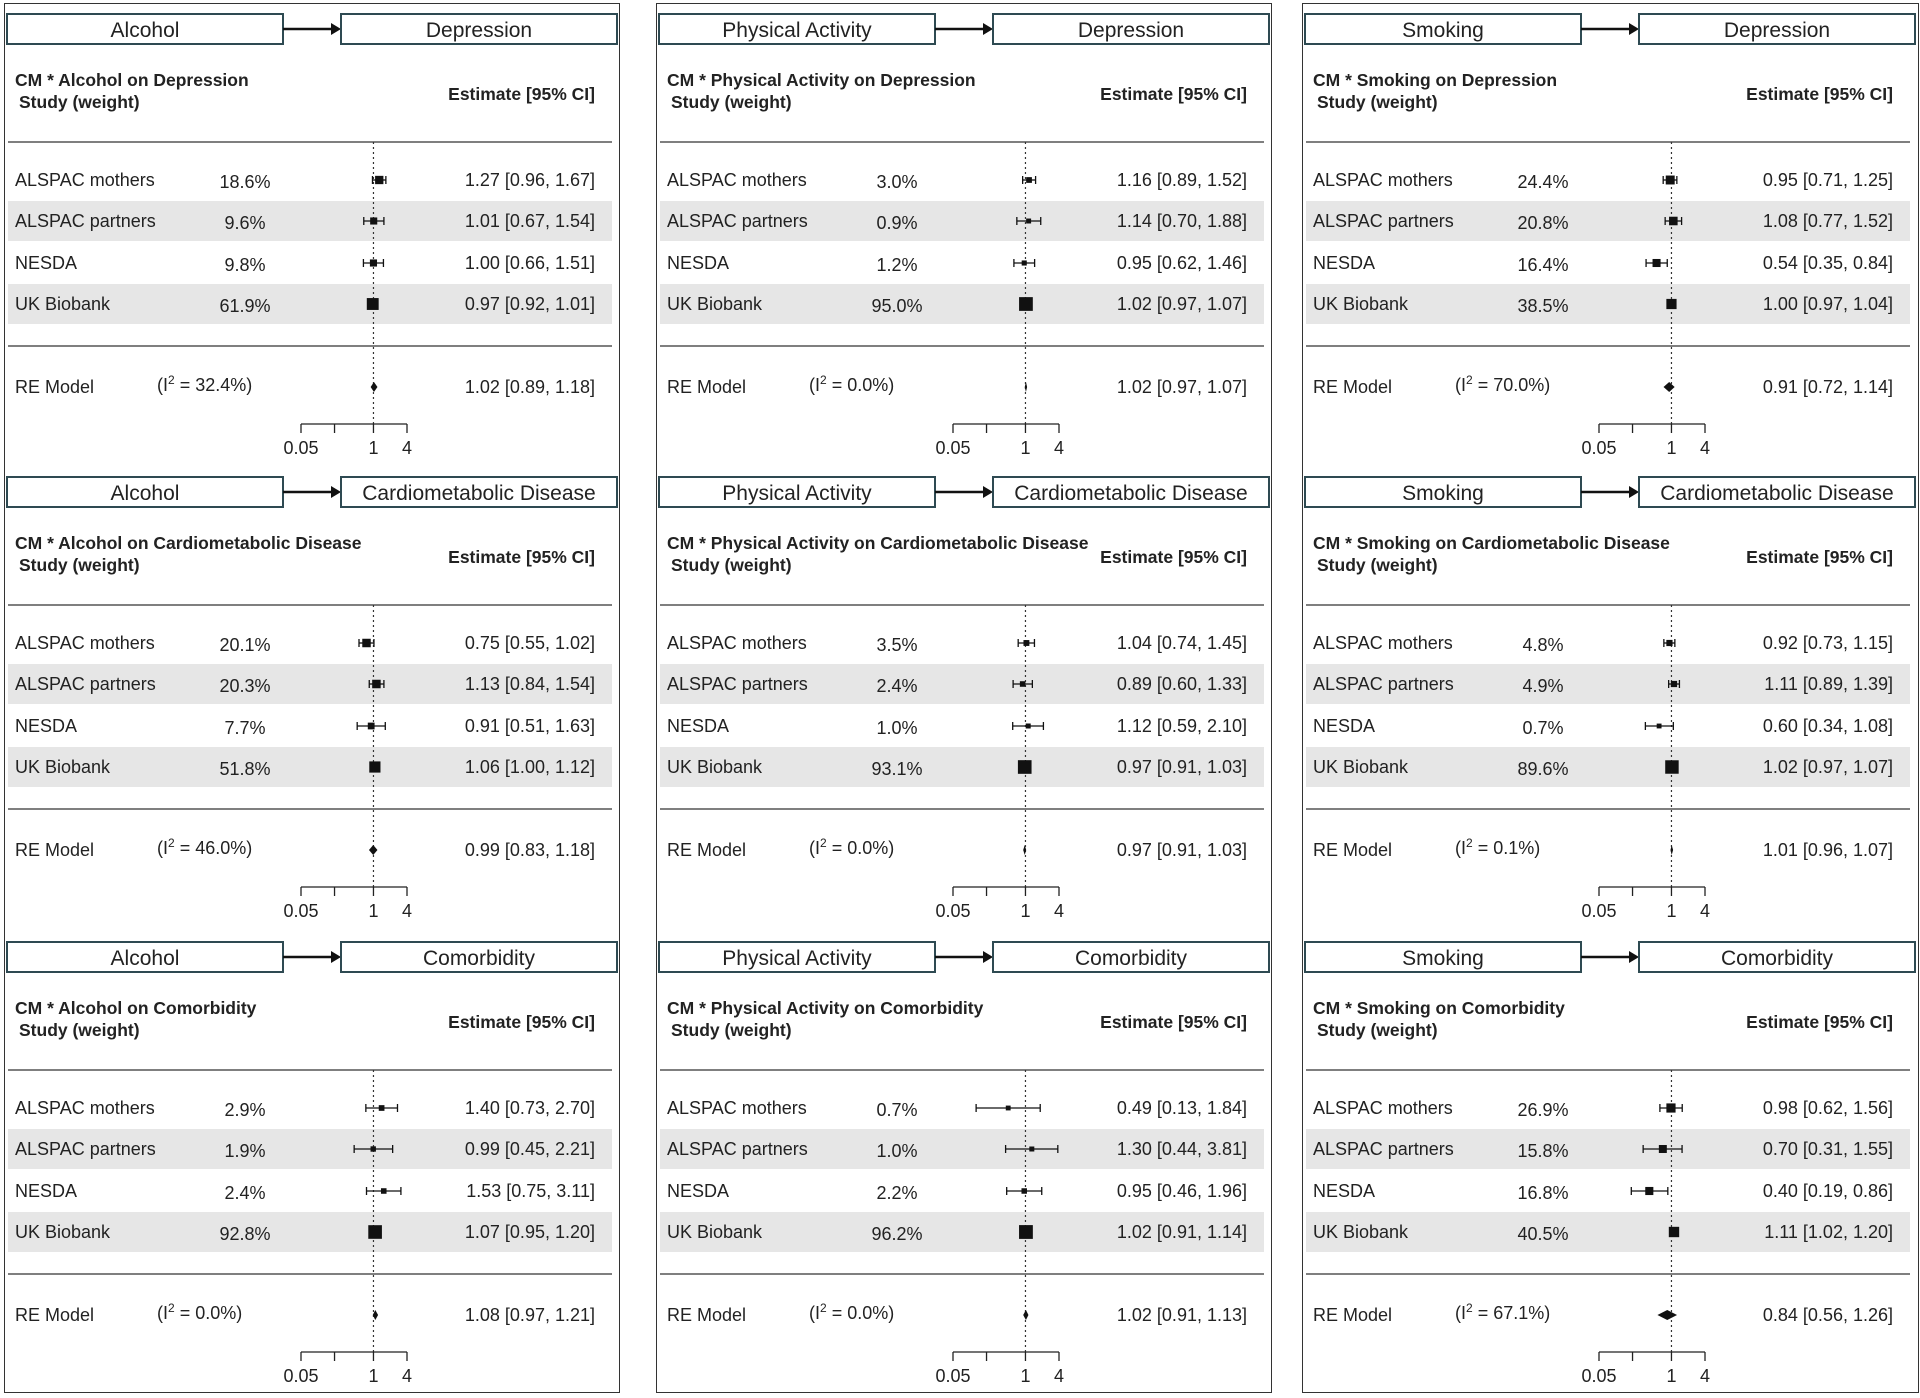 Image resolution: width=1920 pixels, height=1398 pixels. I want to click on study-weight: 95.0%, so click(896, 306).